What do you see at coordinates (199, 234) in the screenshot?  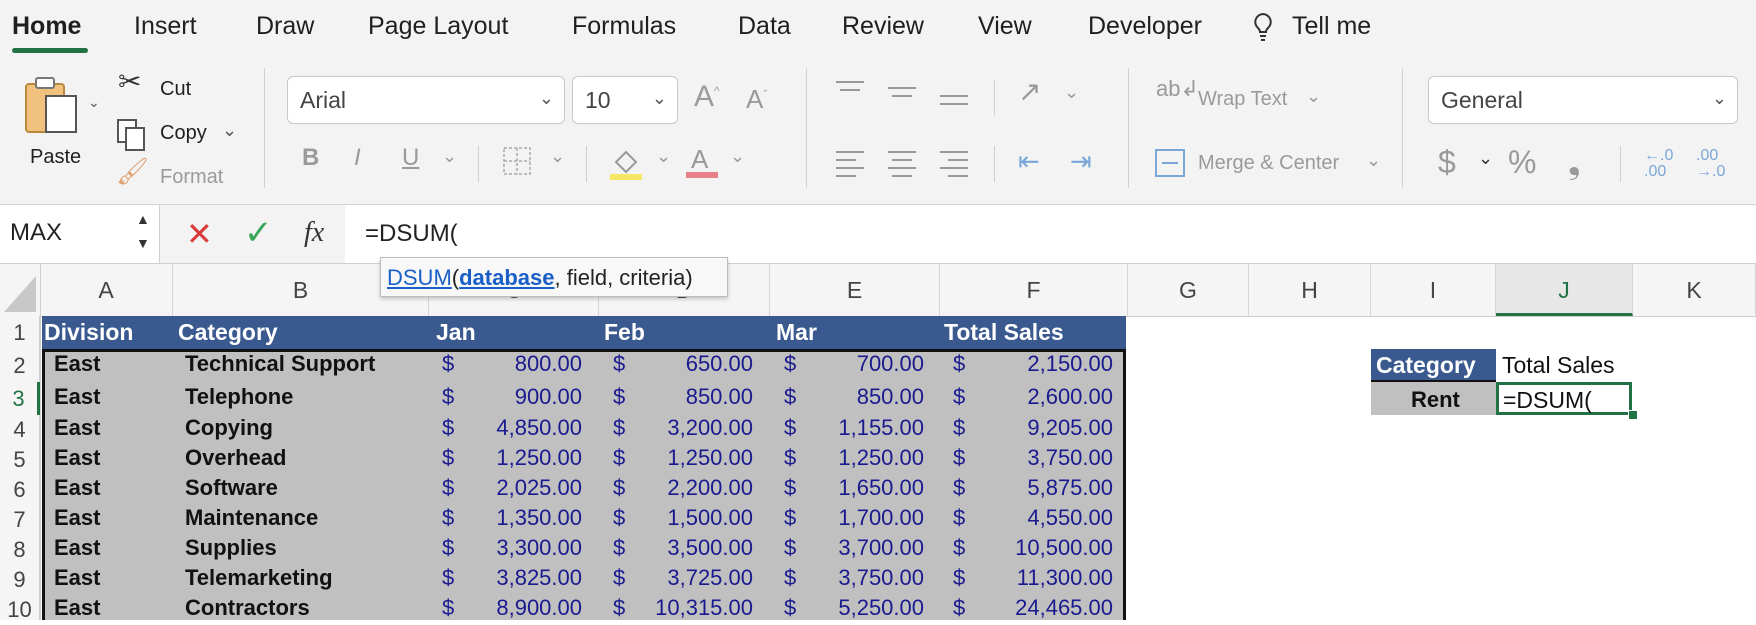 I see `cancel-icon: ✕` at bounding box center [199, 234].